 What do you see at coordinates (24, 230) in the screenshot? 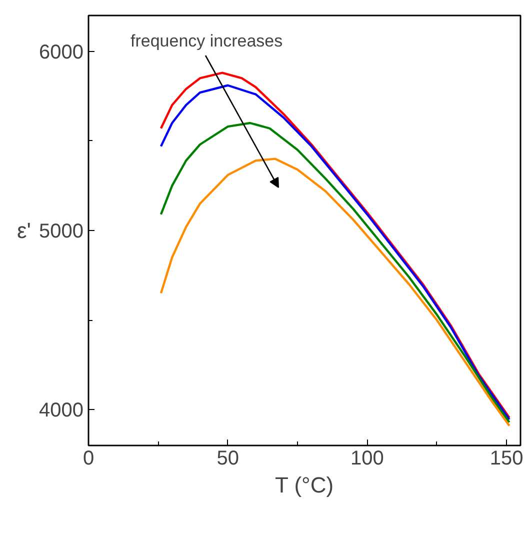
I see `y-axis-title: ε'` at bounding box center [24, 230].